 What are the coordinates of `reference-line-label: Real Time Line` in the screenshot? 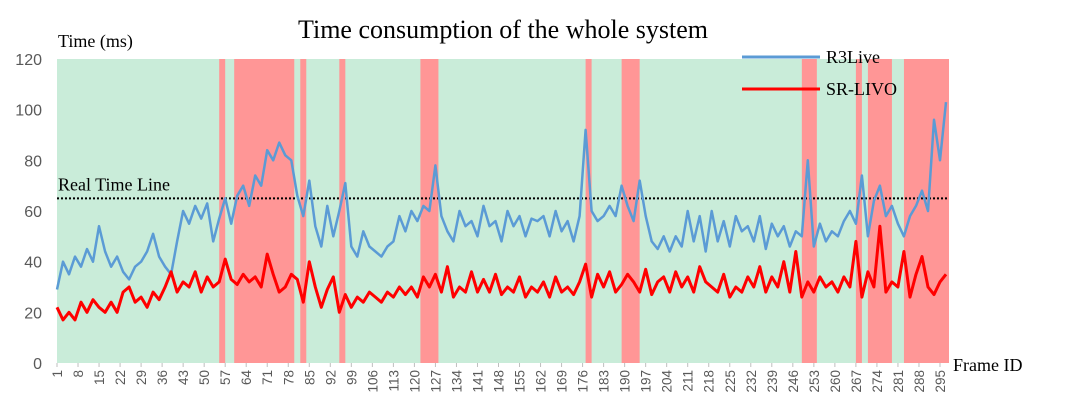 It's located at (114, 184).